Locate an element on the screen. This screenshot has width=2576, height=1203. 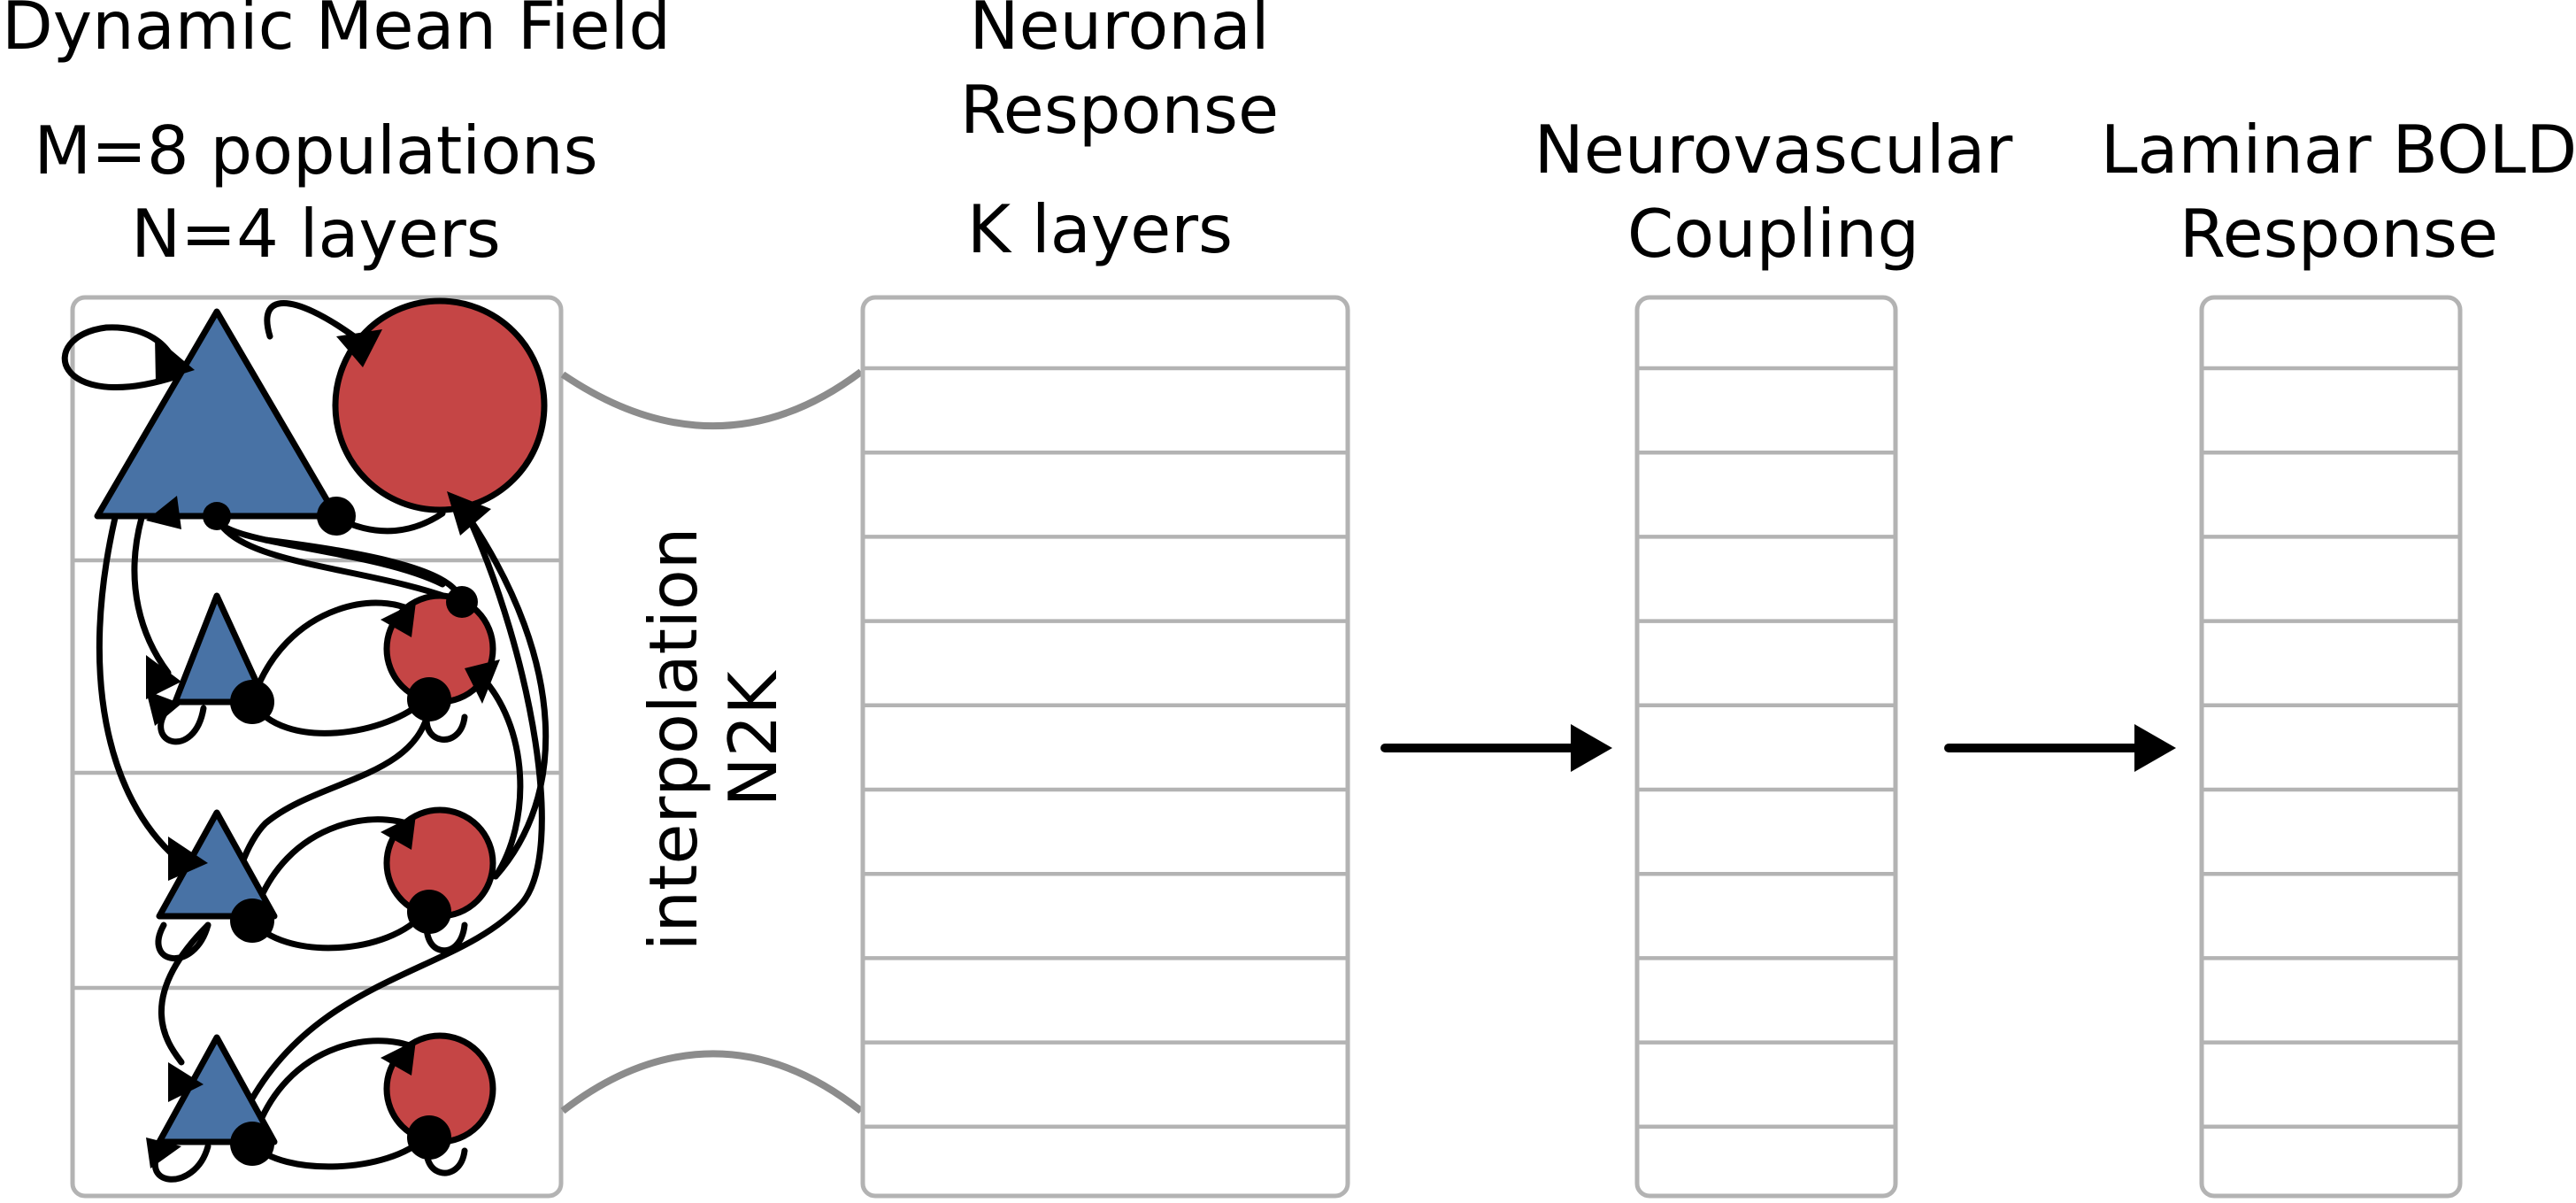
nvc-box-frame is located at coordinates (1766, 747).